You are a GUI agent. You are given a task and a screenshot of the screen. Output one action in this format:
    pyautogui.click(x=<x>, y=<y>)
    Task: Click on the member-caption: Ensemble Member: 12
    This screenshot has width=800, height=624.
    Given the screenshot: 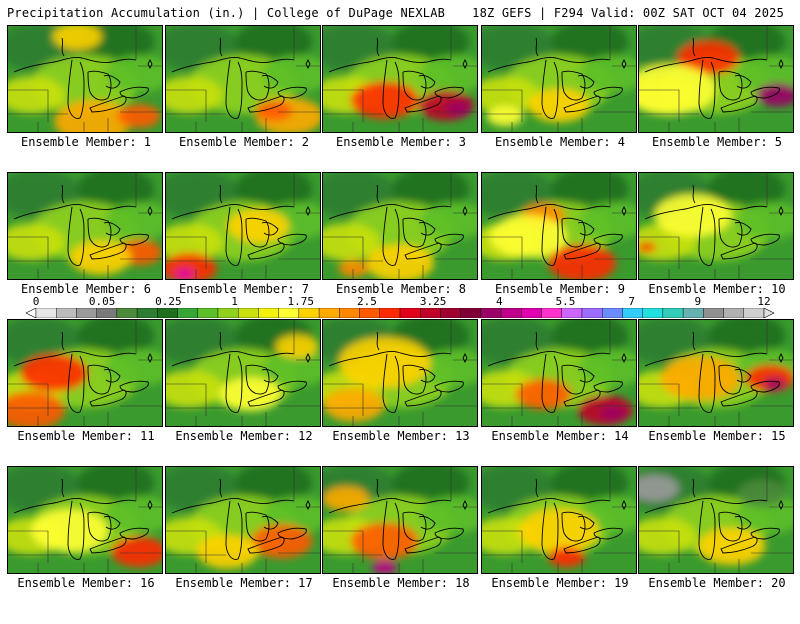 What is the action you would take?
    pyautogui.click(x=244, y=436)
    